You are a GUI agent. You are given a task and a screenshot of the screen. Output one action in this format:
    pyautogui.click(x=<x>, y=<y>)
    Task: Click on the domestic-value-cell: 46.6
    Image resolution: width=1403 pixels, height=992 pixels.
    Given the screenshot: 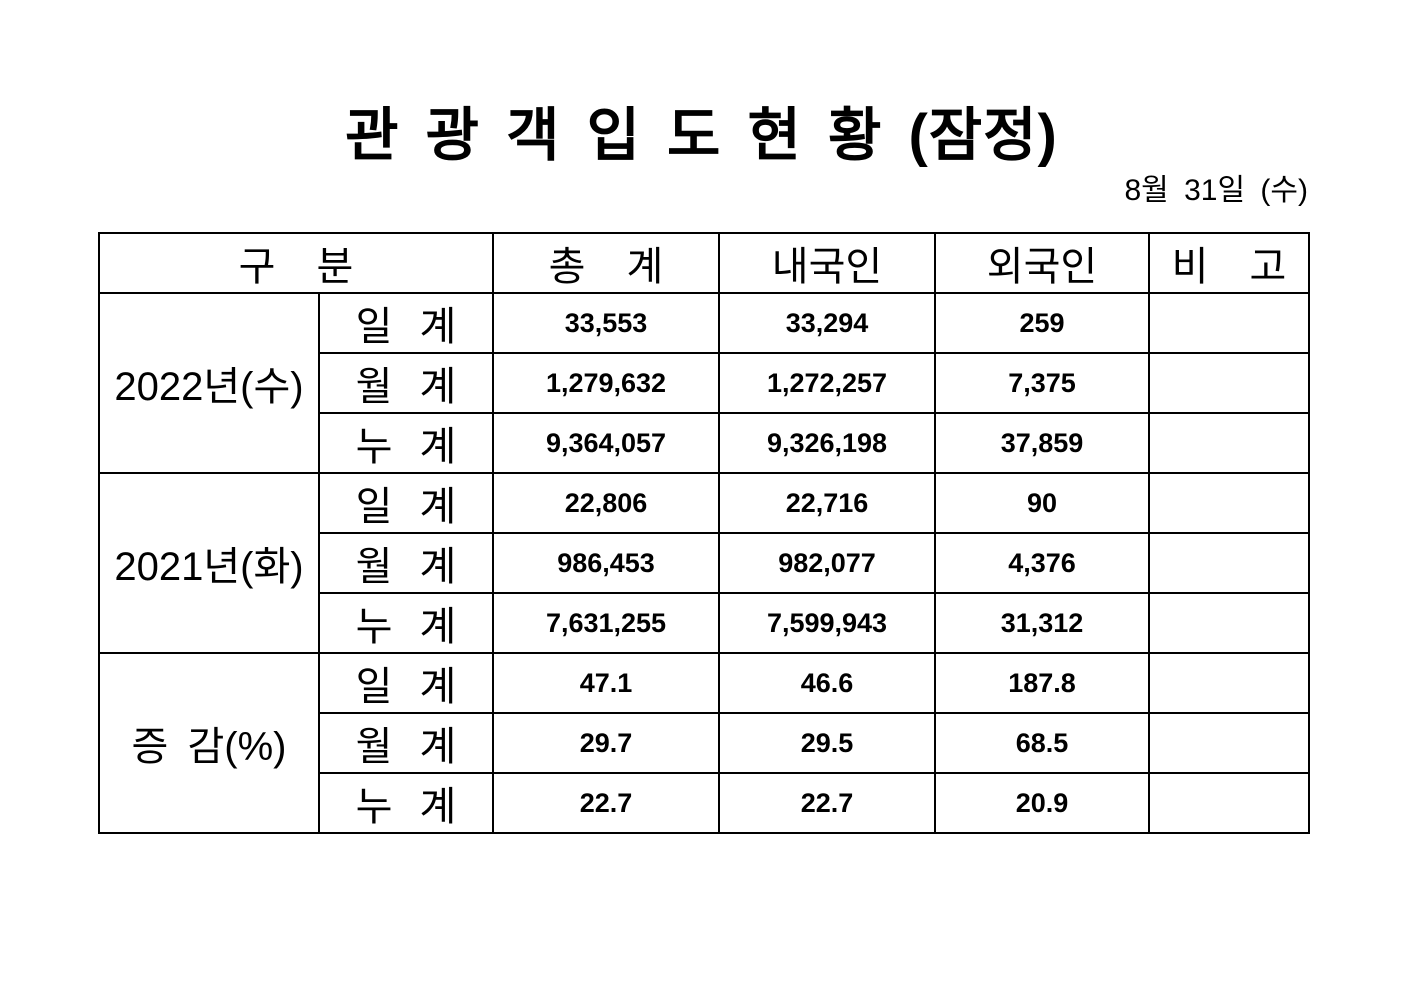 What is the action you would take?
    pyautogui.click(x=827, y=683)
    